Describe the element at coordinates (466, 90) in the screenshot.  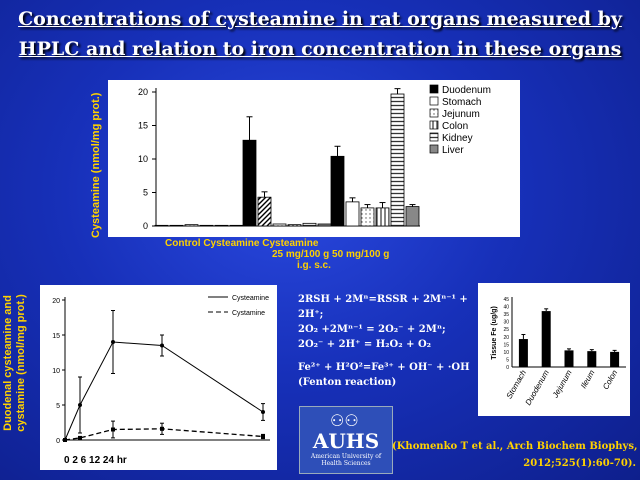
I see `legend-label: Duodenum` at that location.